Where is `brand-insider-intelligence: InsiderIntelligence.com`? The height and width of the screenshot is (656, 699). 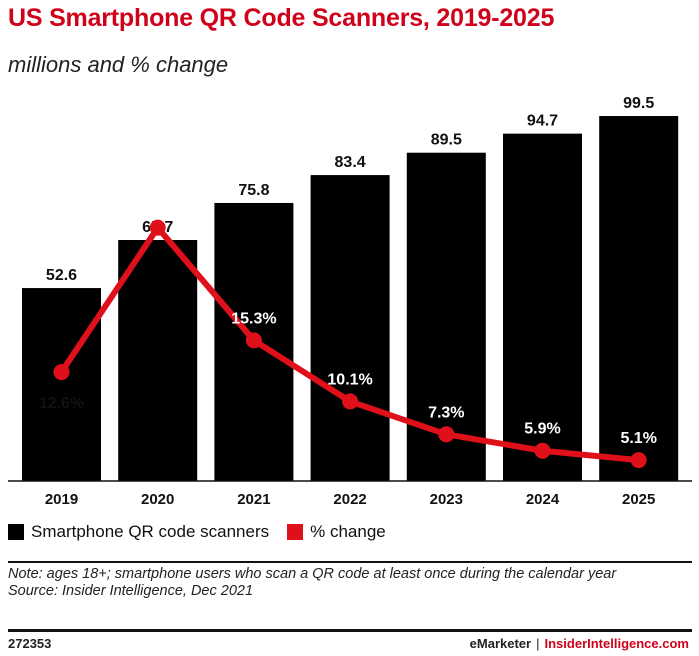 brand-insider-intelligence: InsiderIntelligence.com is located at coordinates (617, 643).